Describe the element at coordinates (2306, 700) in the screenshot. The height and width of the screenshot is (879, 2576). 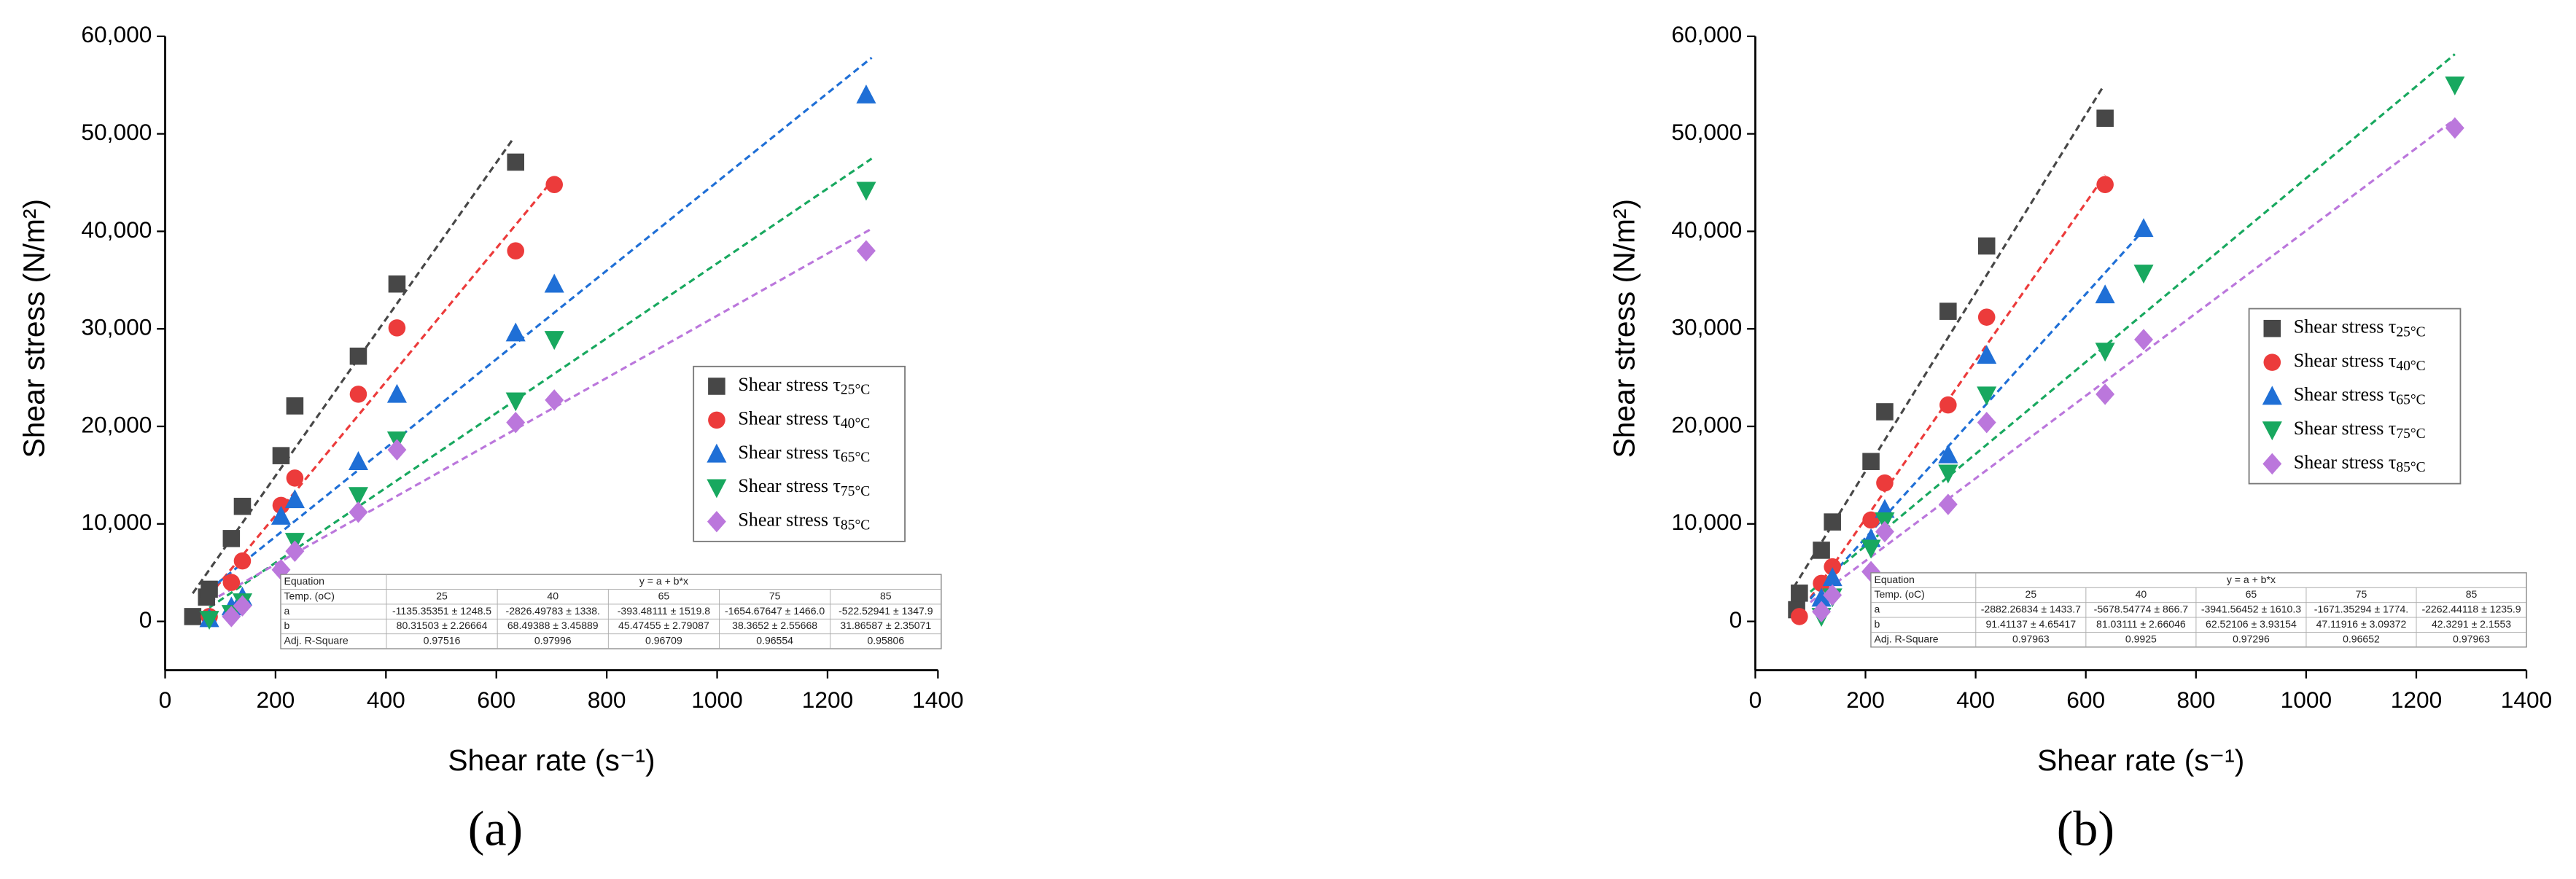
I see `x-tick-label: 1000` at that location.